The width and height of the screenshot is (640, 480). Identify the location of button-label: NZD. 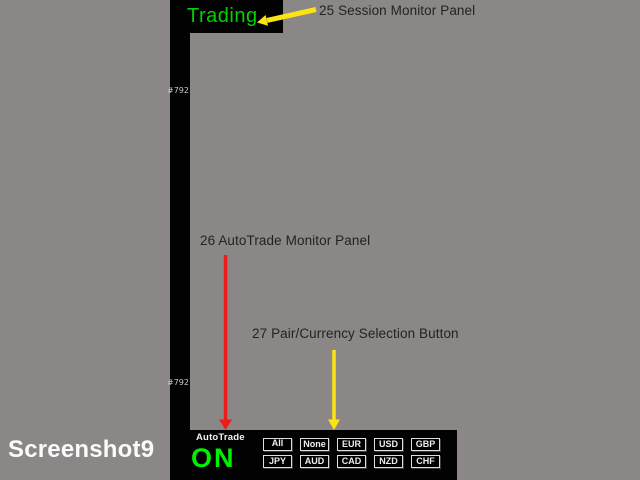
(388, 461).